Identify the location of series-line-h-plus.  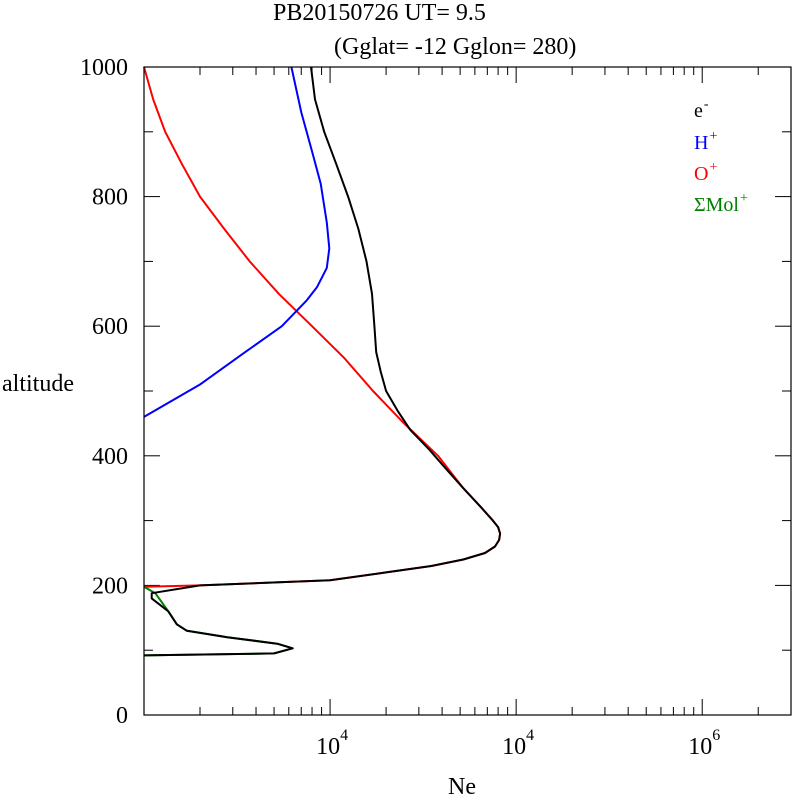
(237, 242).